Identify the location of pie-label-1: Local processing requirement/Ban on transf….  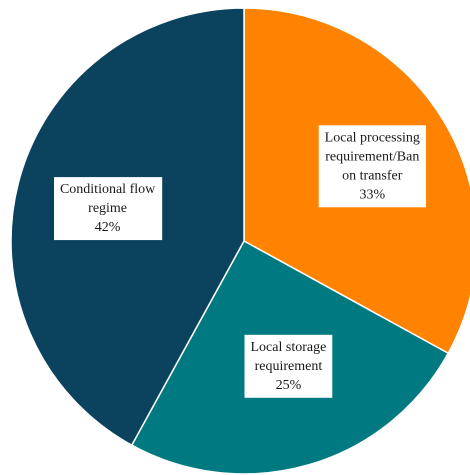
(372, 166).